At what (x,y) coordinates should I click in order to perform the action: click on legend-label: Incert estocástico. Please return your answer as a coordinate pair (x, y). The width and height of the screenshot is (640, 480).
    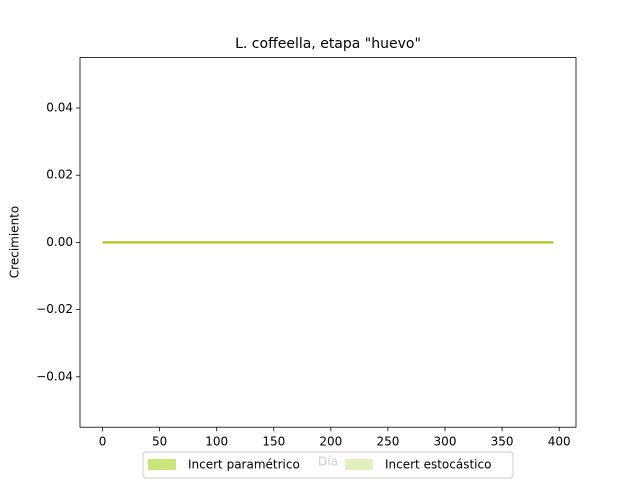
    Looking at the image, I should click on (438, 465).